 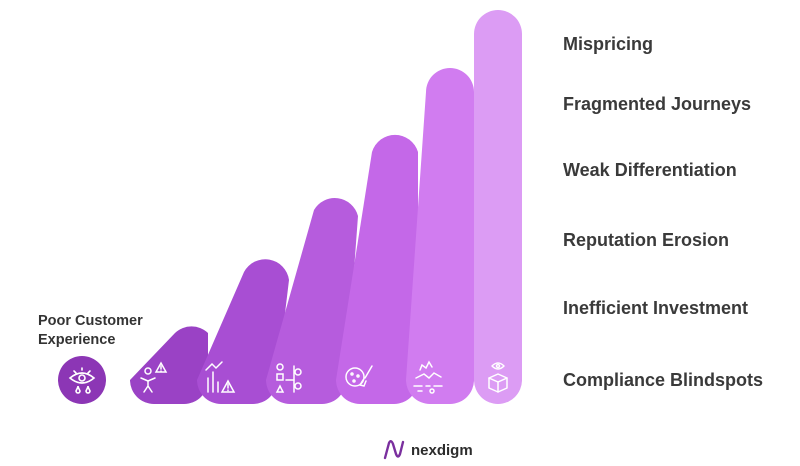 I want to click on step-7-label: Mispricing, so click(x=608, y=44).